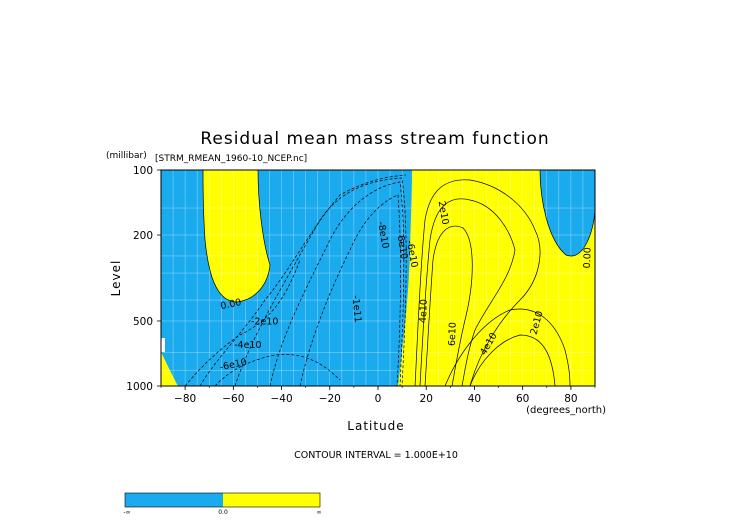 The width and height of the screenshot is (752, 532). Describe the element at coordinates (139, 387) in the screenshot. I see `y-tick-label: 1000` at that location.